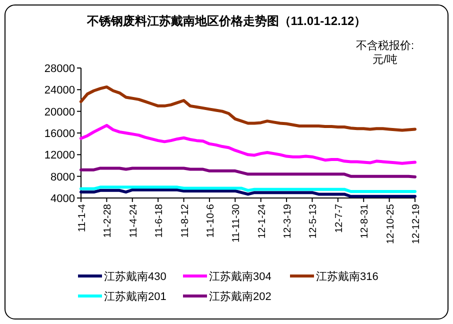 The height and width of the screenshot is (324, 453). I want to click on y-tick-label: 20000, so click(59, 112).